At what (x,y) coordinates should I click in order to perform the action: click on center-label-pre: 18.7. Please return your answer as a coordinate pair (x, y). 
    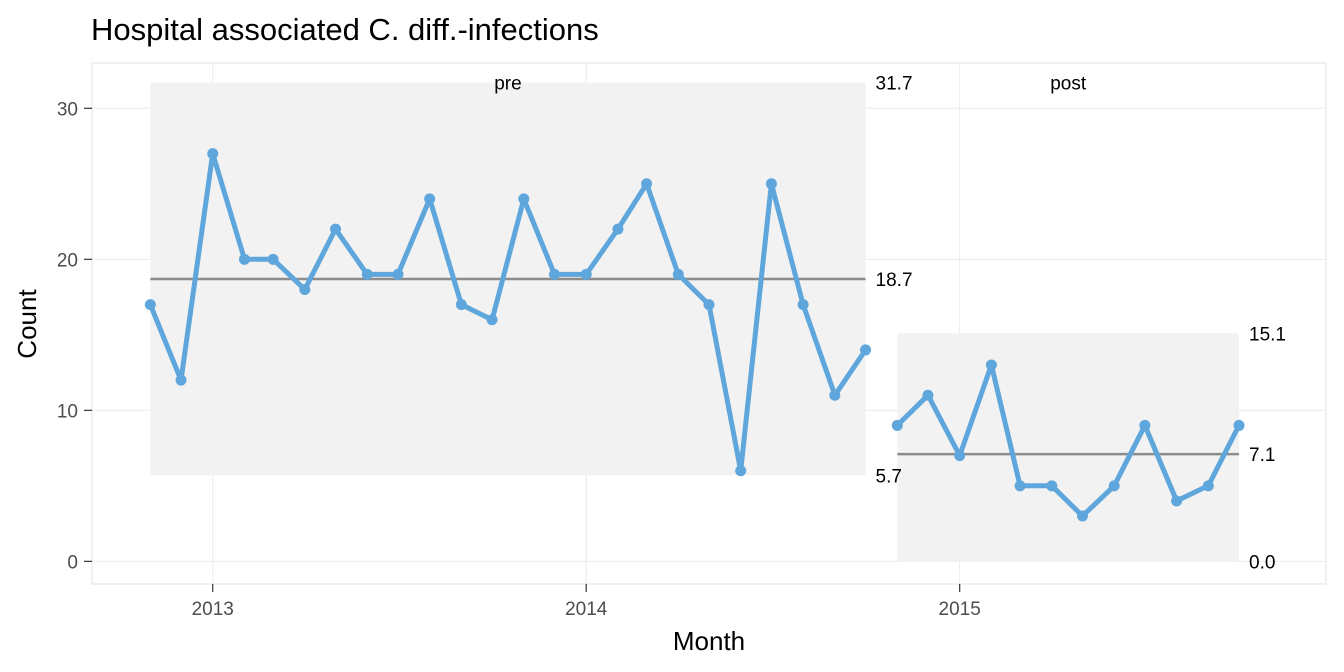
    Looking at the image, I should click on (894, 280).